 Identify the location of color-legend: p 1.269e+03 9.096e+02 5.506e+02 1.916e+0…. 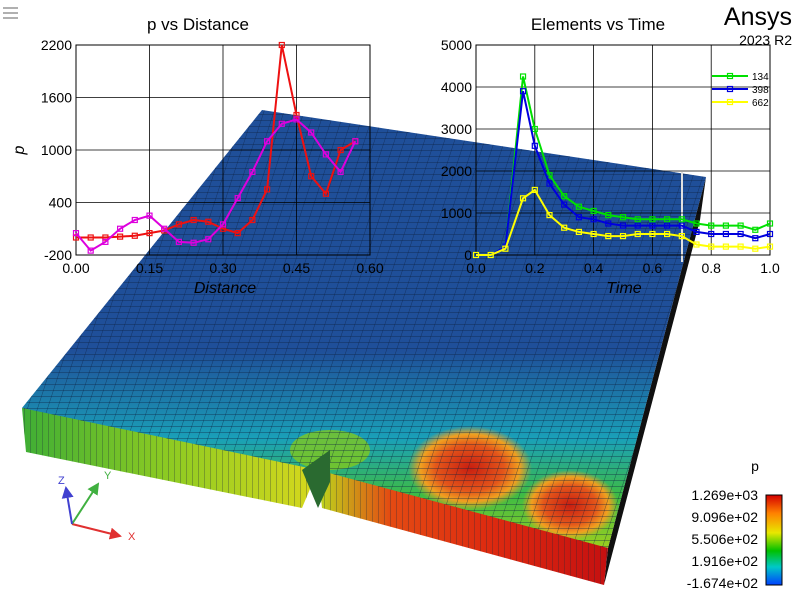
(735, 524).